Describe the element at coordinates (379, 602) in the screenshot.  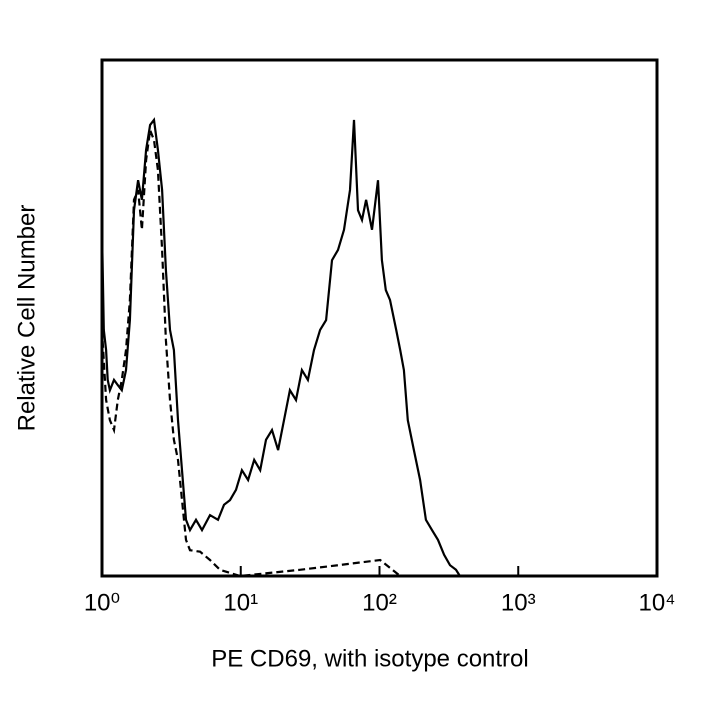
I see `x-tick-label: 10²` at that location.